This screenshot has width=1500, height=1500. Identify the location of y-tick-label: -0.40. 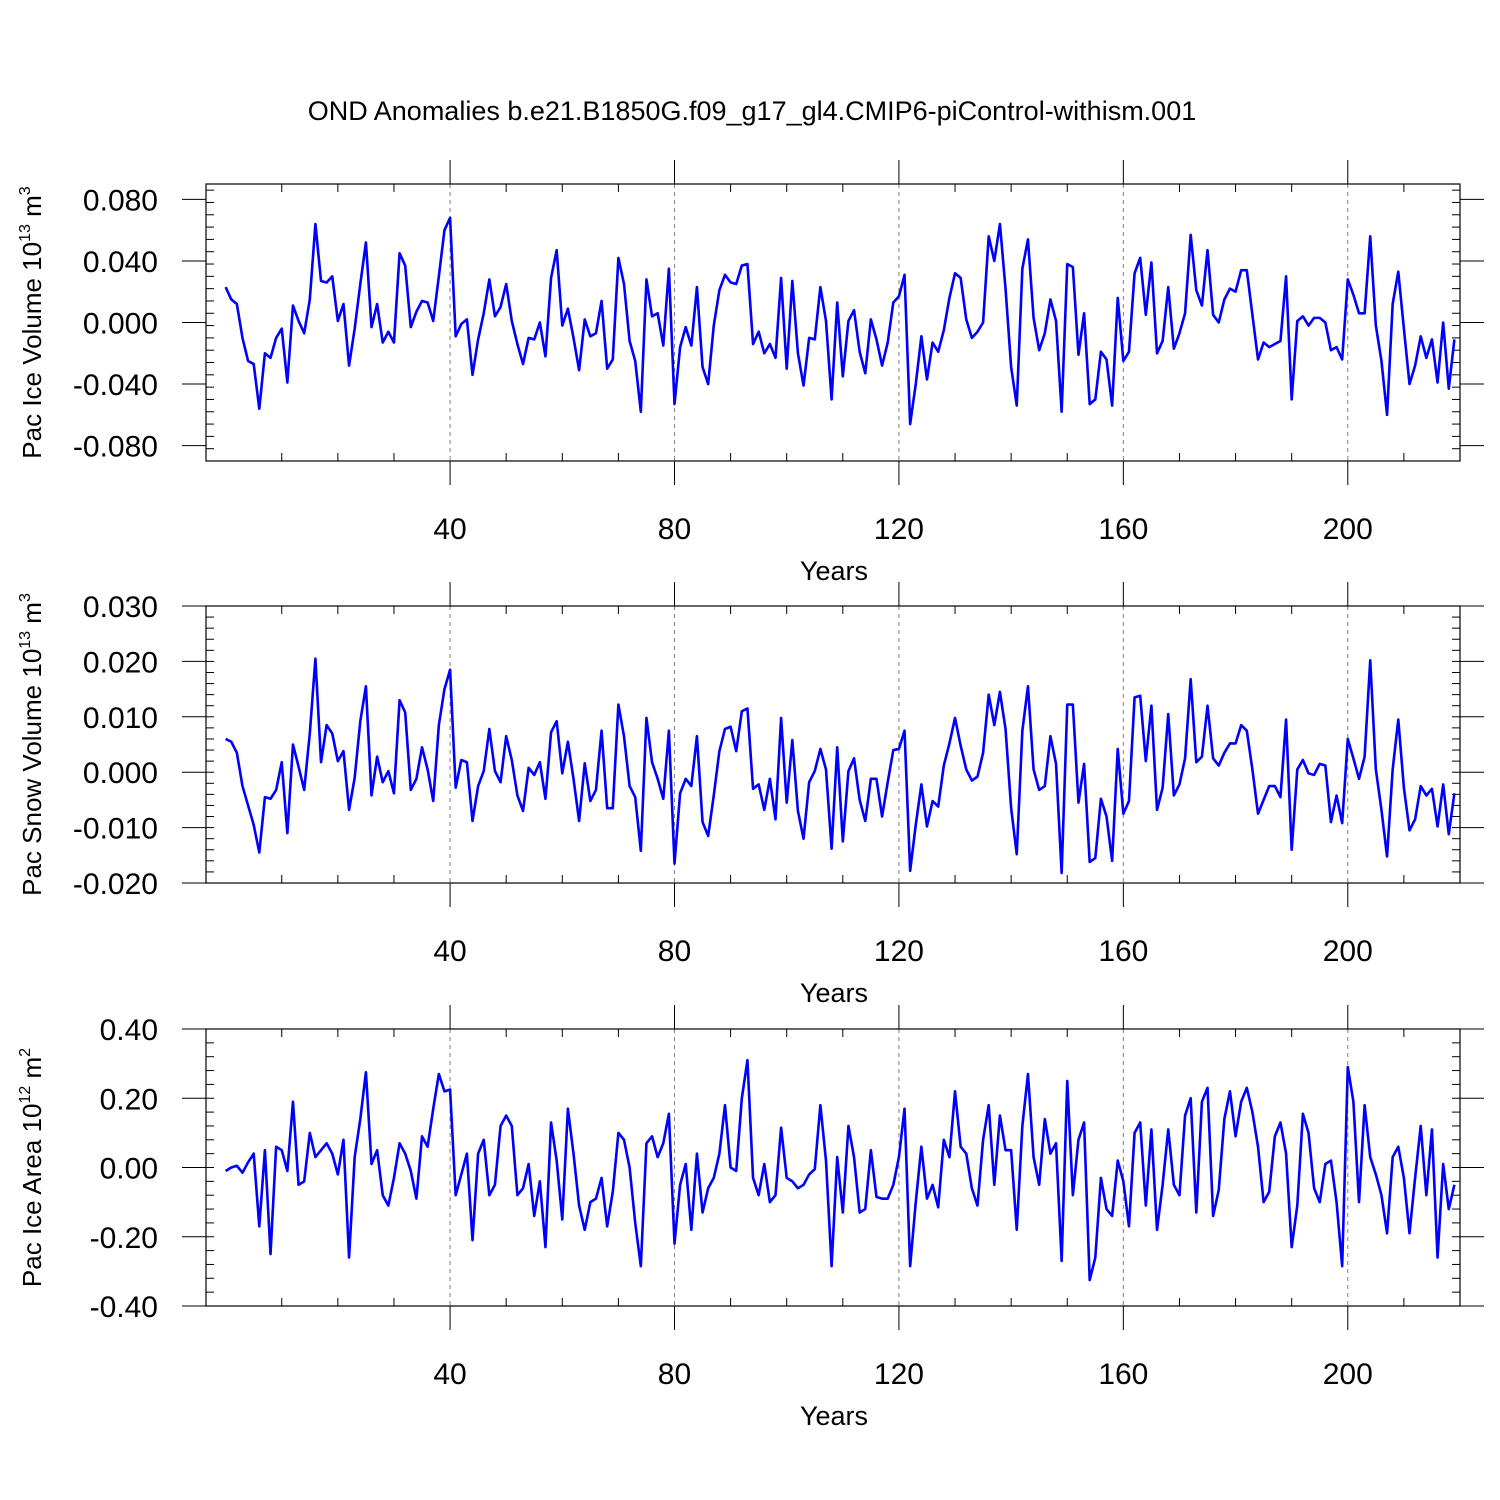
(124, 1307).